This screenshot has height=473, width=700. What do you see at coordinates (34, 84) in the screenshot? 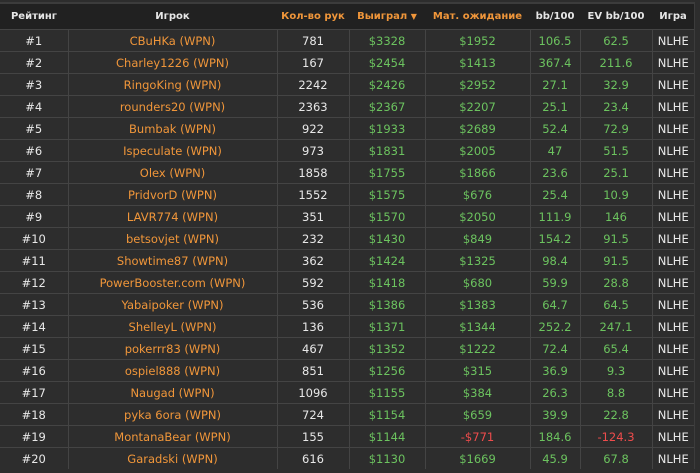
I see `rank-cell: #3` at bounding box center [34, 84].